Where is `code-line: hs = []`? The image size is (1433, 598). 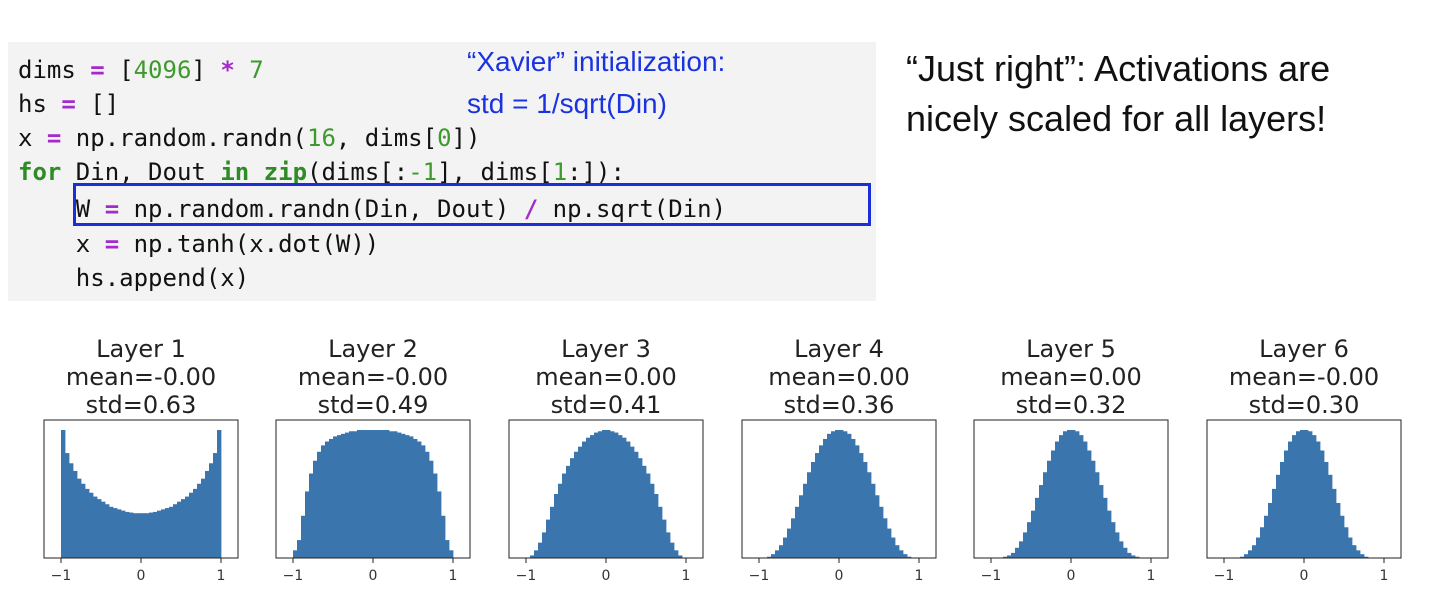 code-line: hs = [] is located at coordinates (68, 104).